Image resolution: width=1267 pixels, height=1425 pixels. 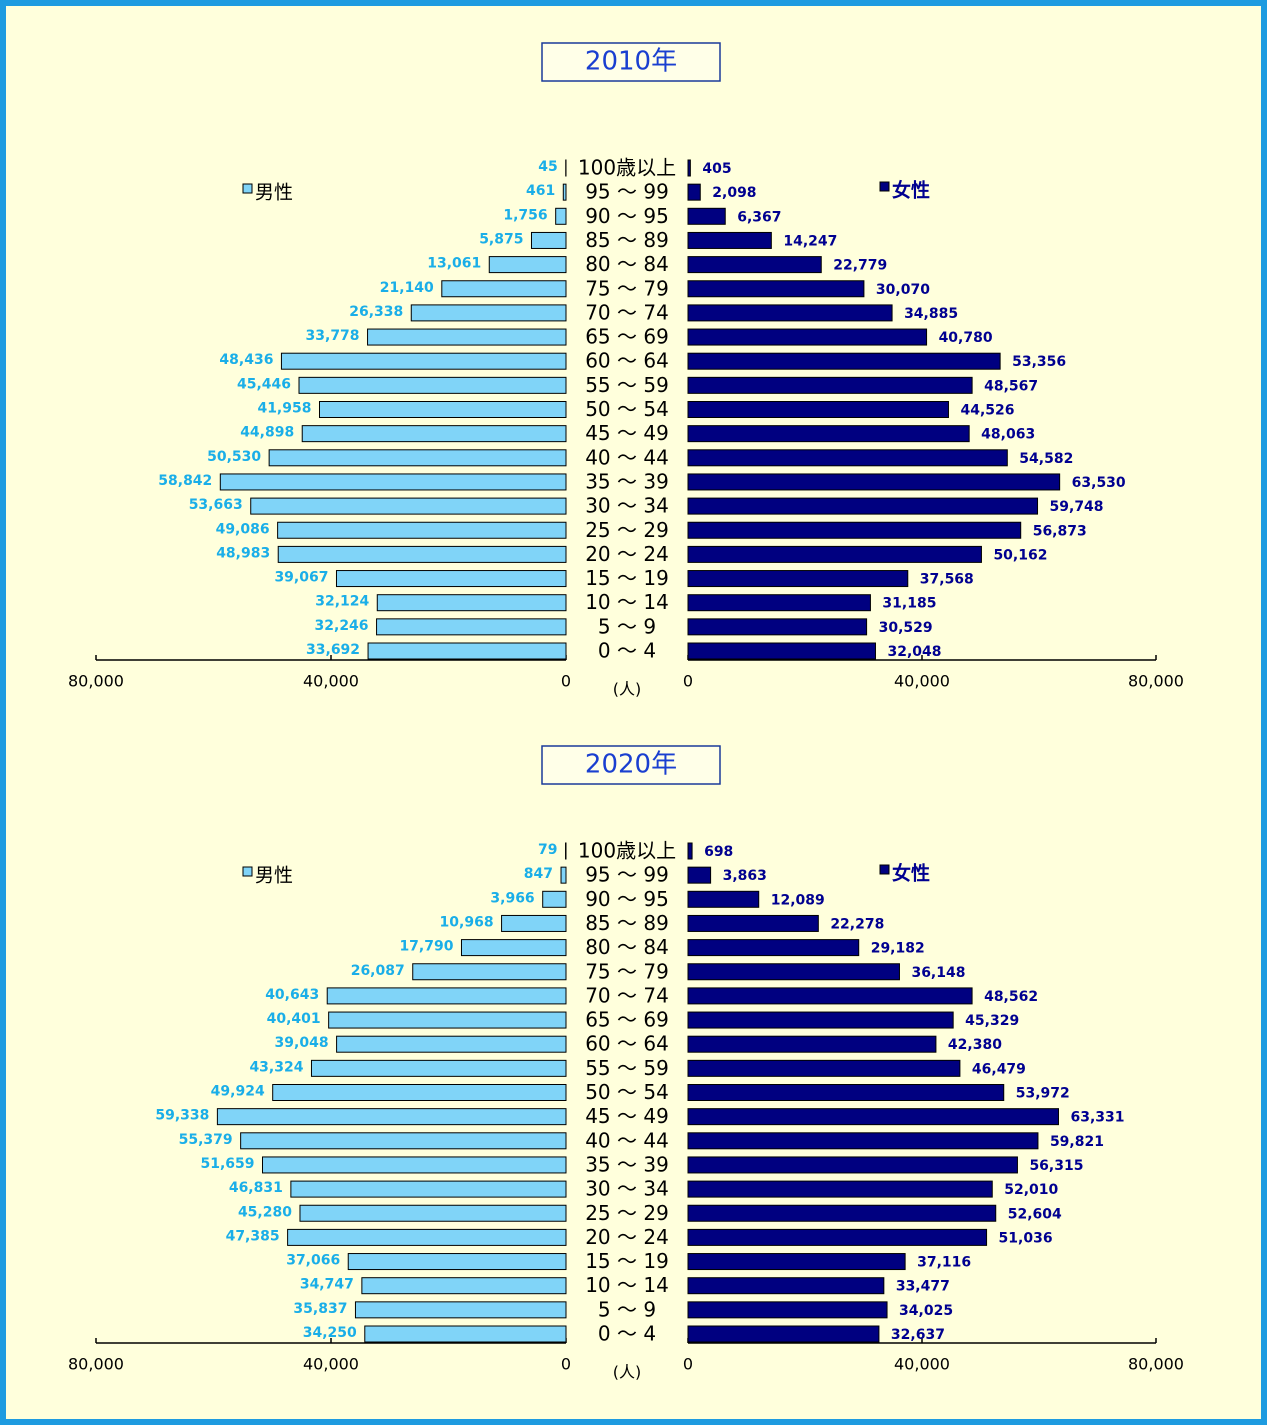 I want to click on value-label: 40,643, so click(x=292, y=995).